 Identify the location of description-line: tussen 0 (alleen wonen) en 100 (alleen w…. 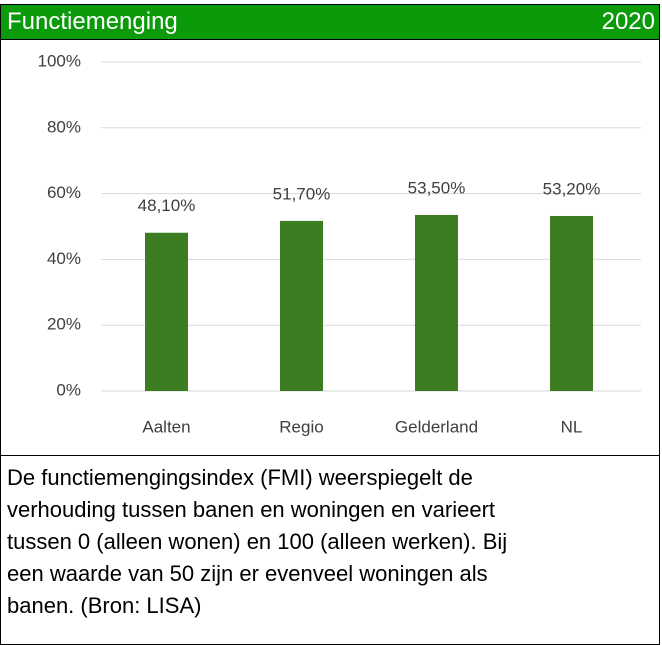
(257, 541).